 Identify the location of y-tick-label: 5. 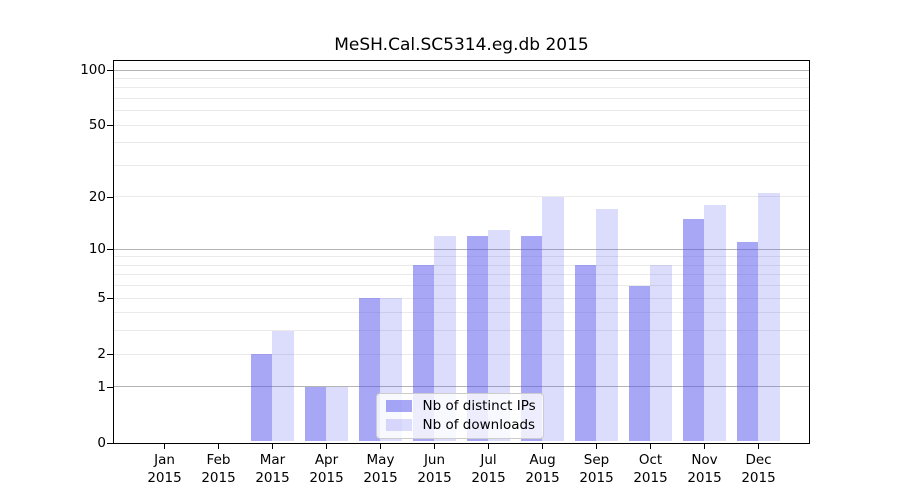
(101, 298).